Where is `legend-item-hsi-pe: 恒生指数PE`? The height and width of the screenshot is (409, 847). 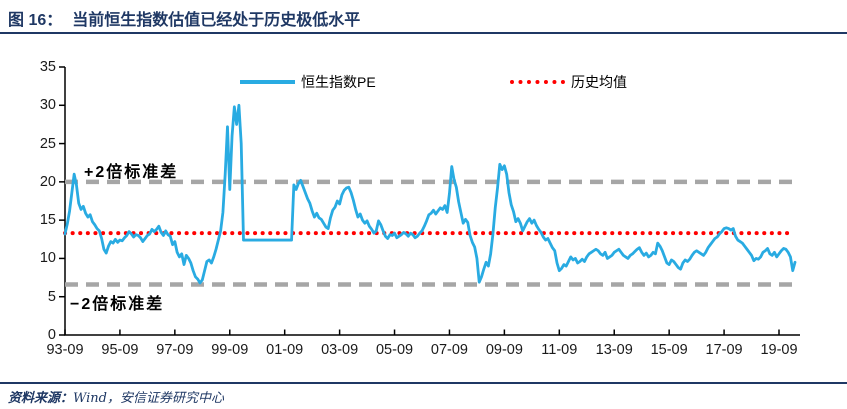
legend-item-hsi-pe: 恒生指数PE is located at coordinates (308, 82).